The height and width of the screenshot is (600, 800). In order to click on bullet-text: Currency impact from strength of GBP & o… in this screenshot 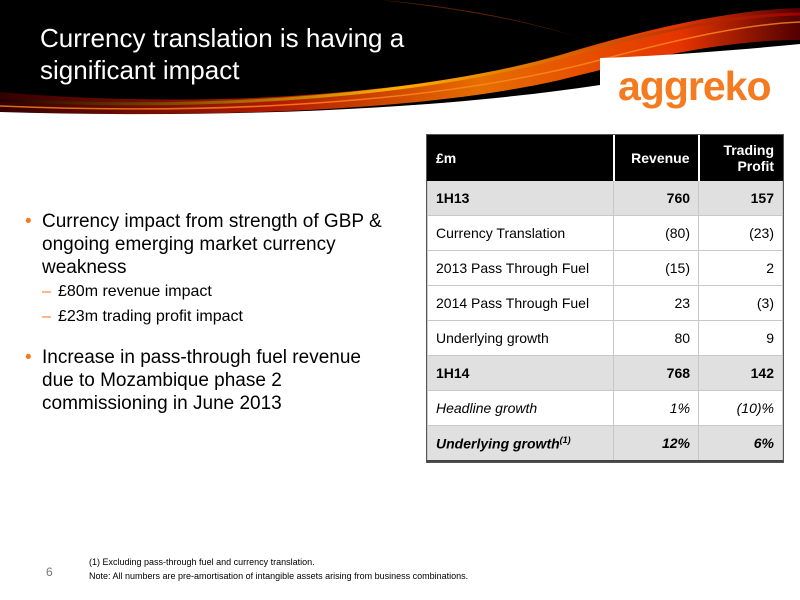, I will do `click(212, 244)`.